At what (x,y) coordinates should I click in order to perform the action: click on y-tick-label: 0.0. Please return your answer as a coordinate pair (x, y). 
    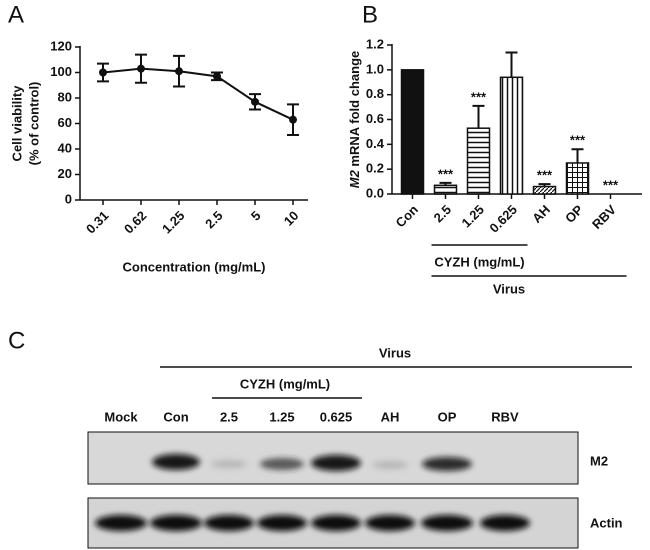
    Looking at the image, I should click on (375, 192).